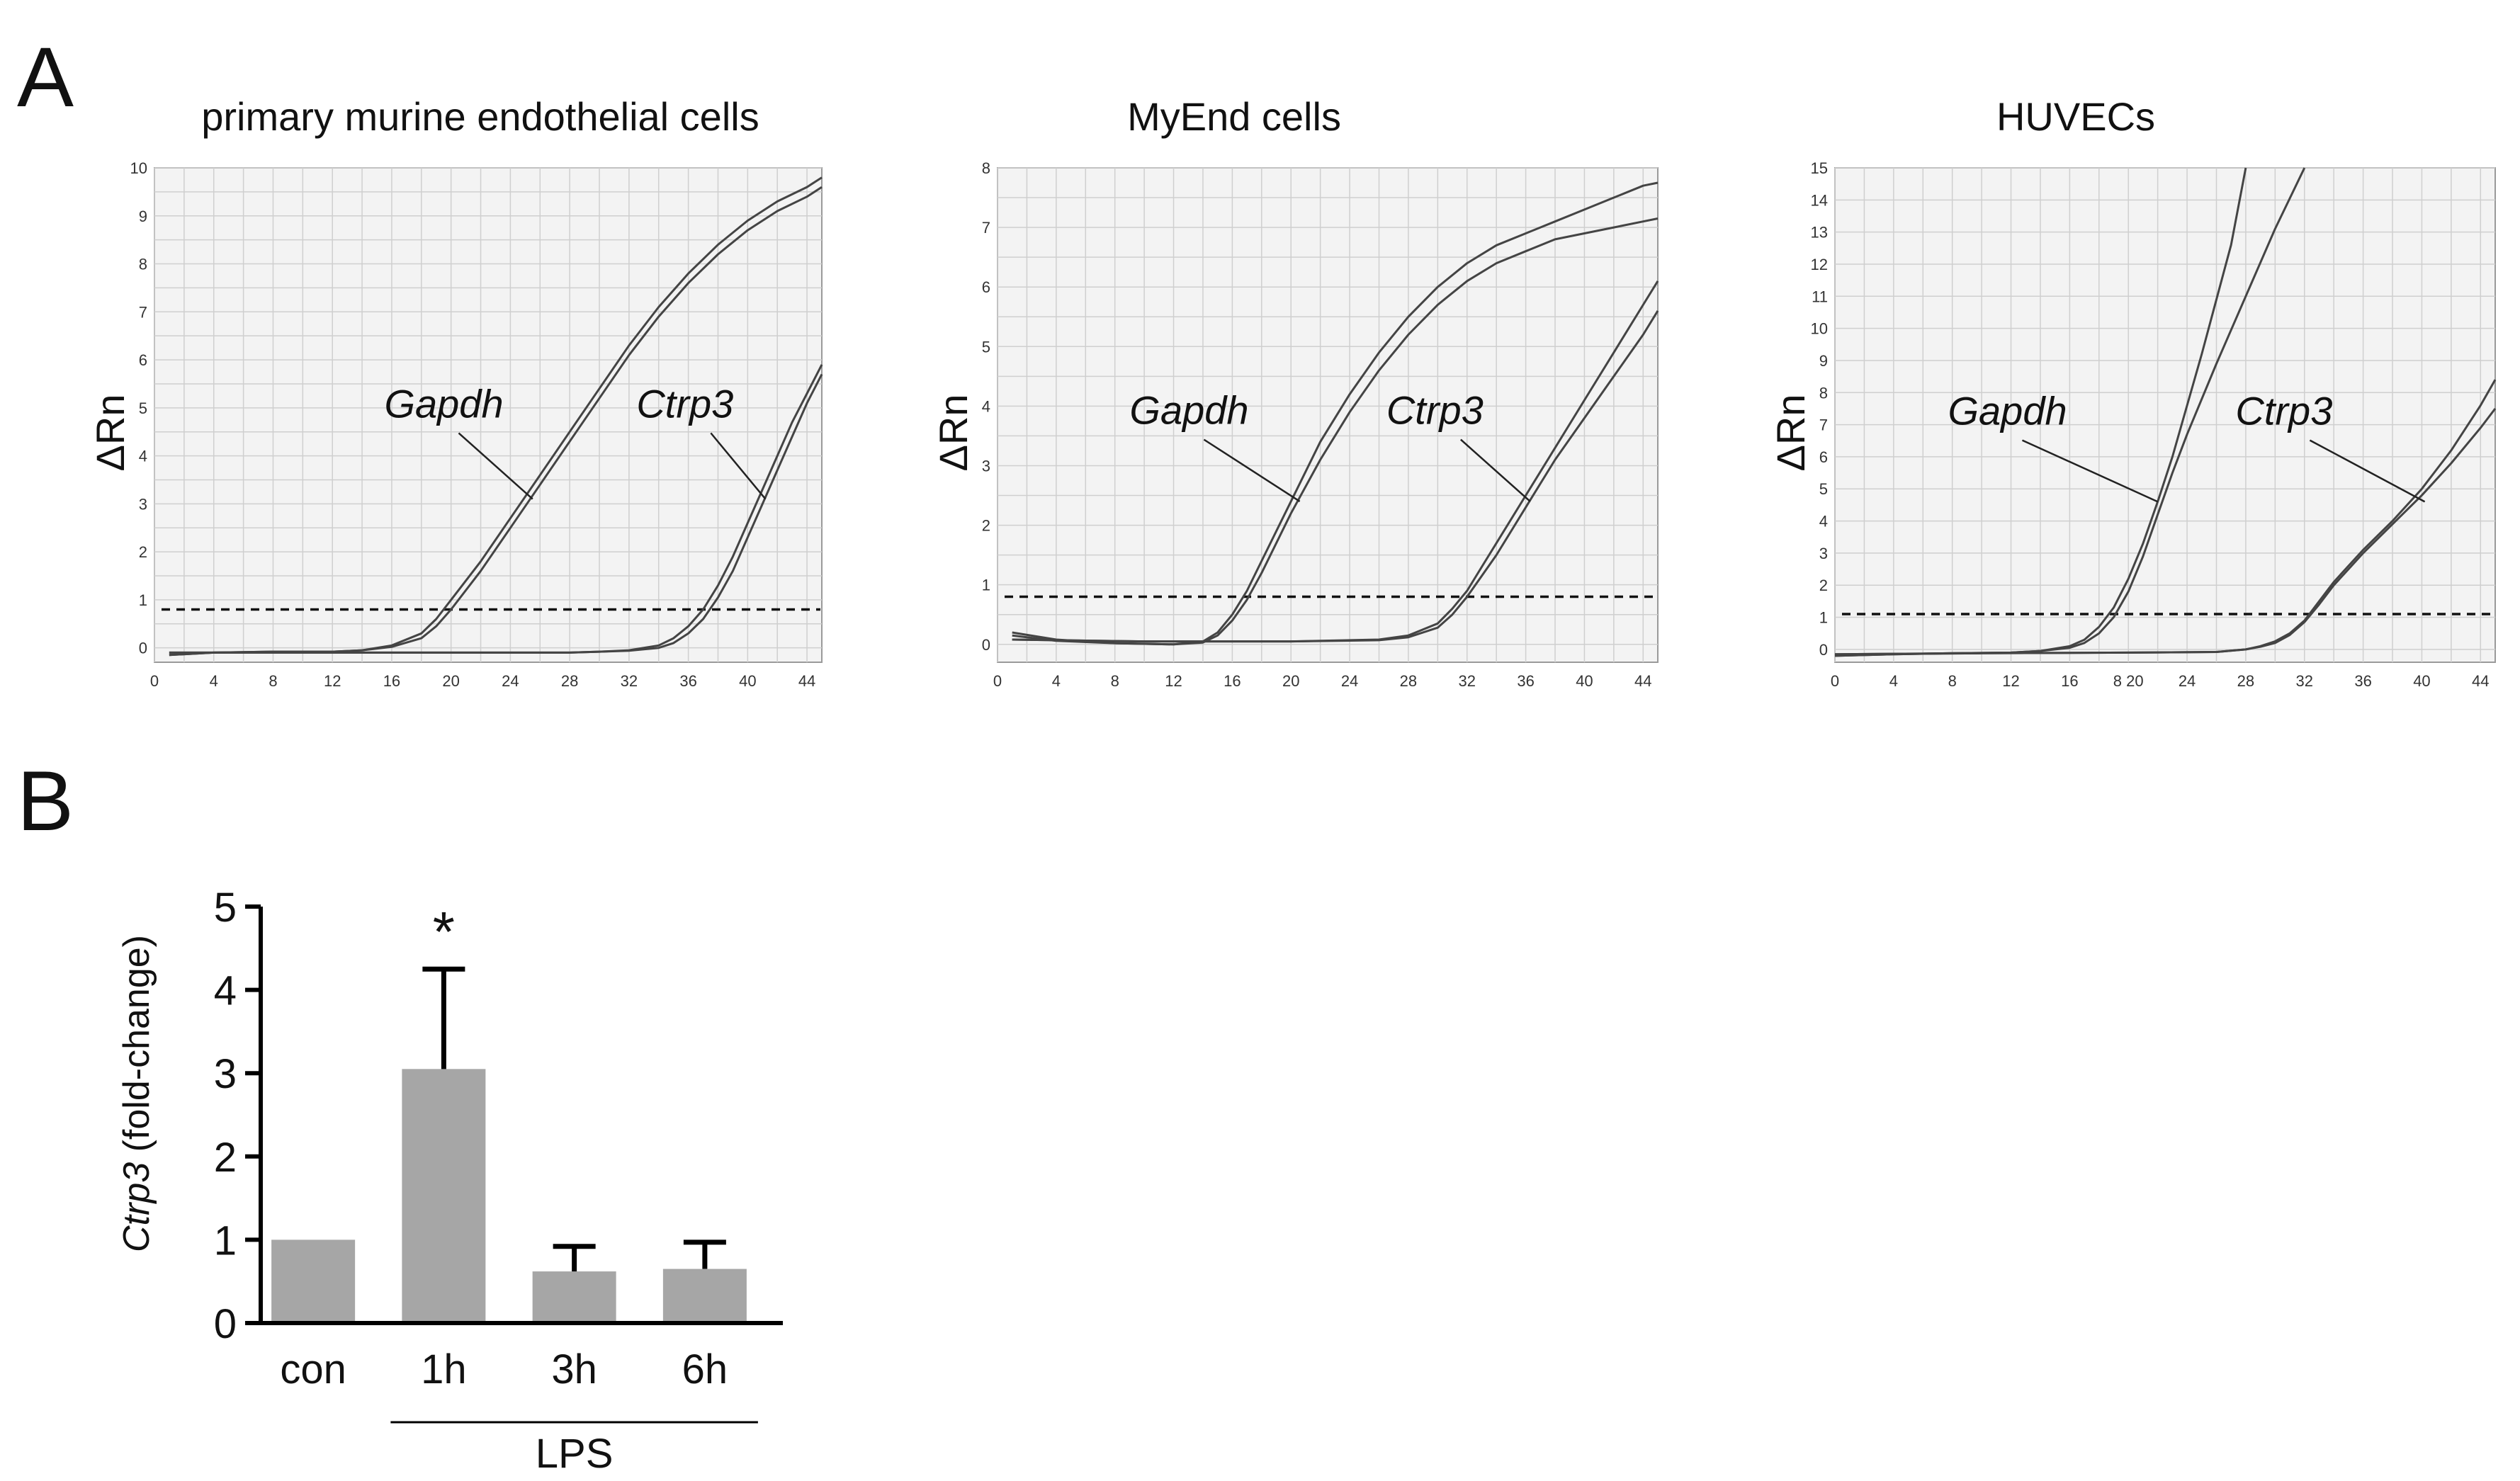 The height and width of the screenshot is (1481, 2520). Describe the element at coordinates (480, 117) in the screenshot. I see `chart-title-primary: primary murine endothelial cells` at that location.